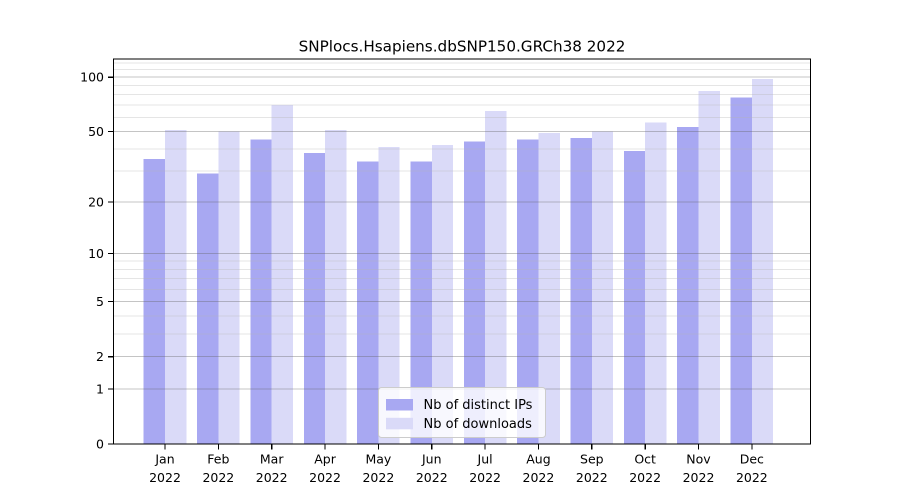 The height and width of the screenshot is (500, 900). Describe the element at coordinates (528, 291) in the screenshot. I see `bar-distinct-ips-aug` at that location.